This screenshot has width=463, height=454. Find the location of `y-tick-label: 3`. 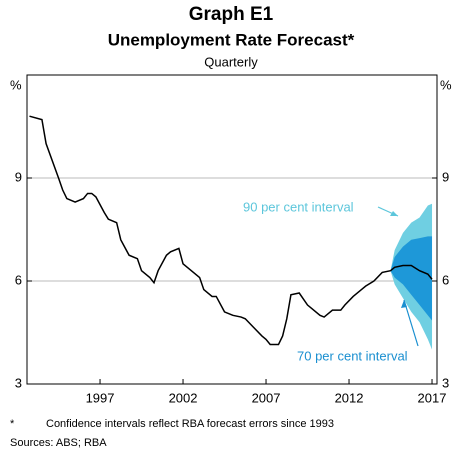

y-tick-label: 3 is located at coordinates (18, 382).